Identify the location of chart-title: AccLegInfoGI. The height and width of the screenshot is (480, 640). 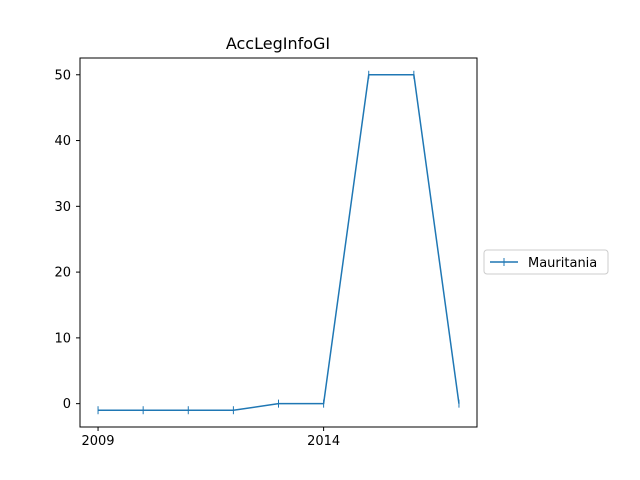
(278, 43).